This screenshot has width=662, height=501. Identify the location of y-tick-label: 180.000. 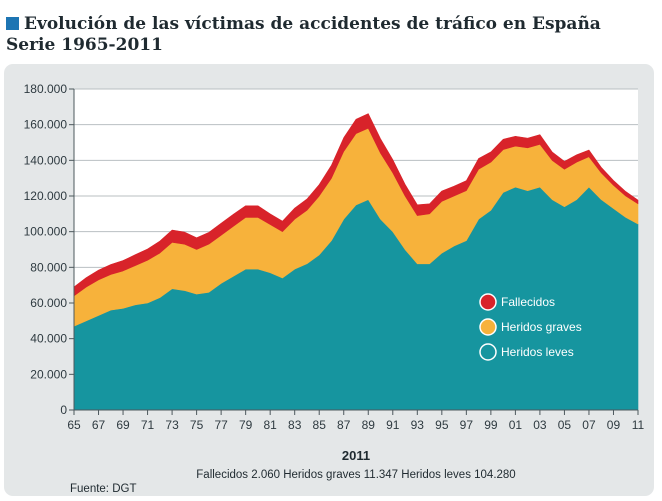
(46, 89).